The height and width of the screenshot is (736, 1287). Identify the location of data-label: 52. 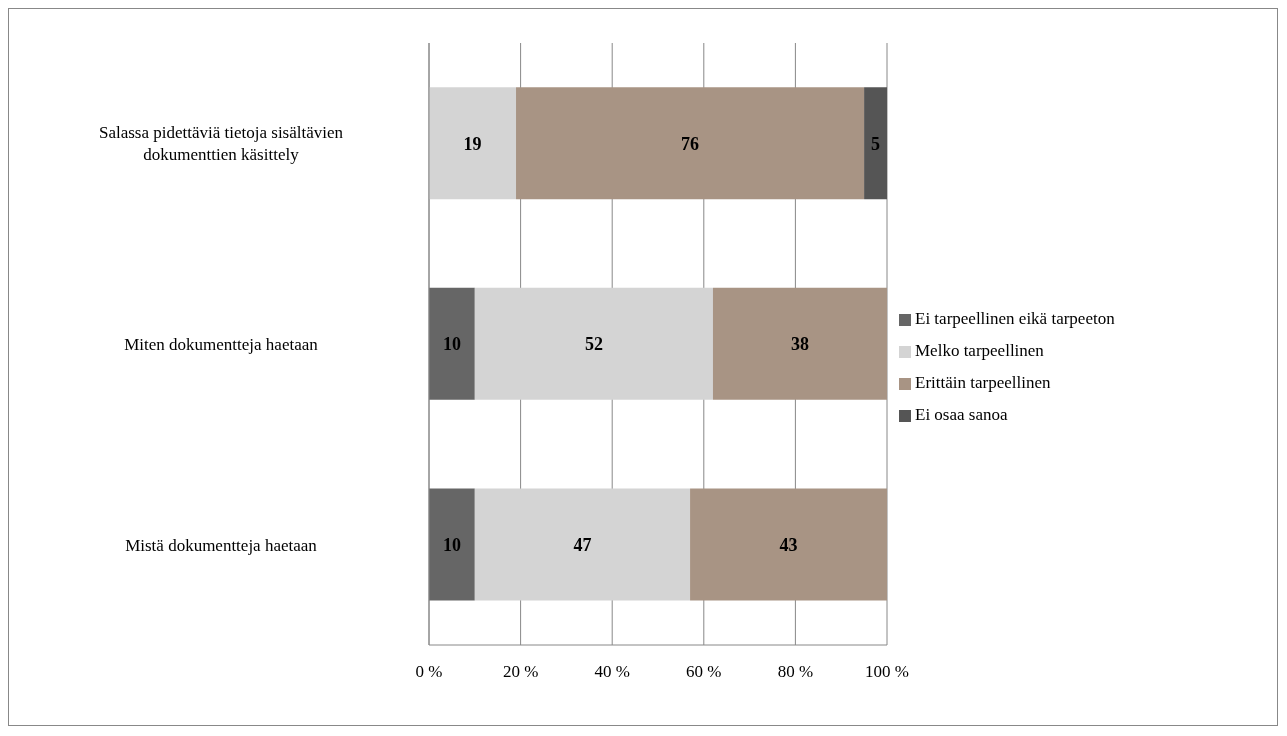
(593, 344).